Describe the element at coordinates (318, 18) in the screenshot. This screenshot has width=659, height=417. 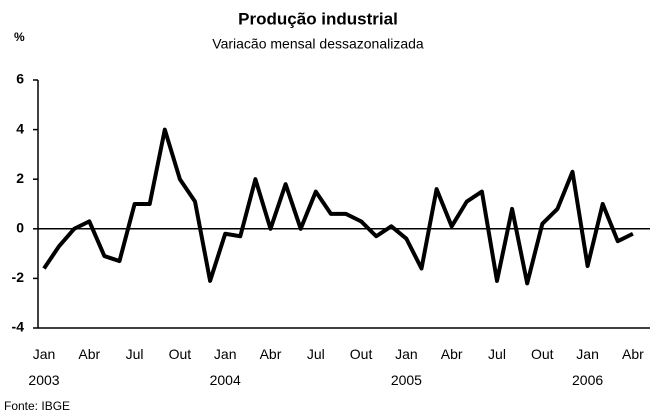
I see `chart-title: Produção industrial` at that location.